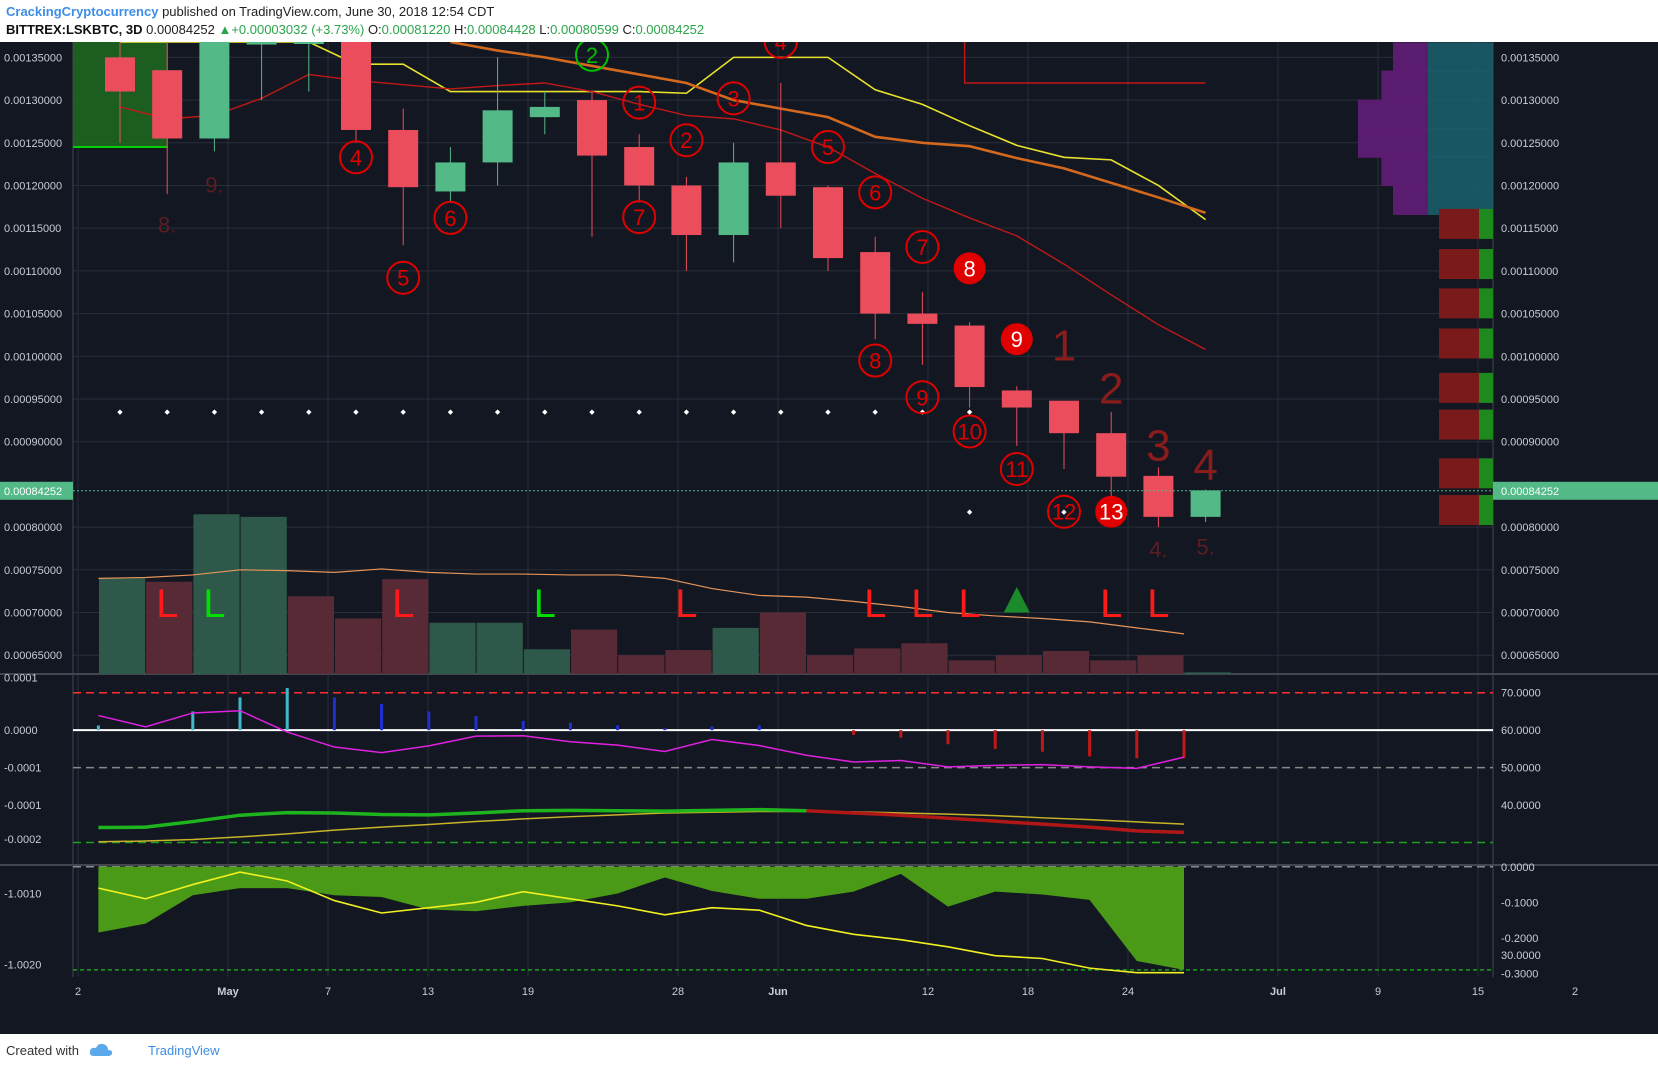 The width and height of the screenshot is (1658, 1066). Describe the element at coordinates (225, 29) in the screenshot. I see `up-triangle-icon: ▲` at that location.